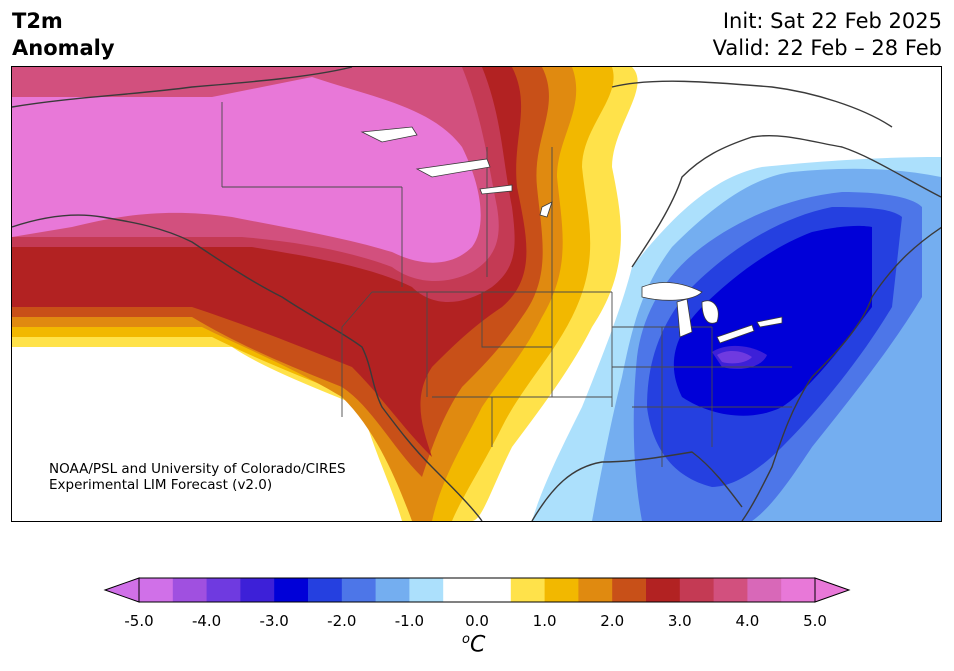 The height and width of the screenshot is (671, 954). I want to click on init-date: Init: Sat 22 Feb 2025, so click(832, 21).